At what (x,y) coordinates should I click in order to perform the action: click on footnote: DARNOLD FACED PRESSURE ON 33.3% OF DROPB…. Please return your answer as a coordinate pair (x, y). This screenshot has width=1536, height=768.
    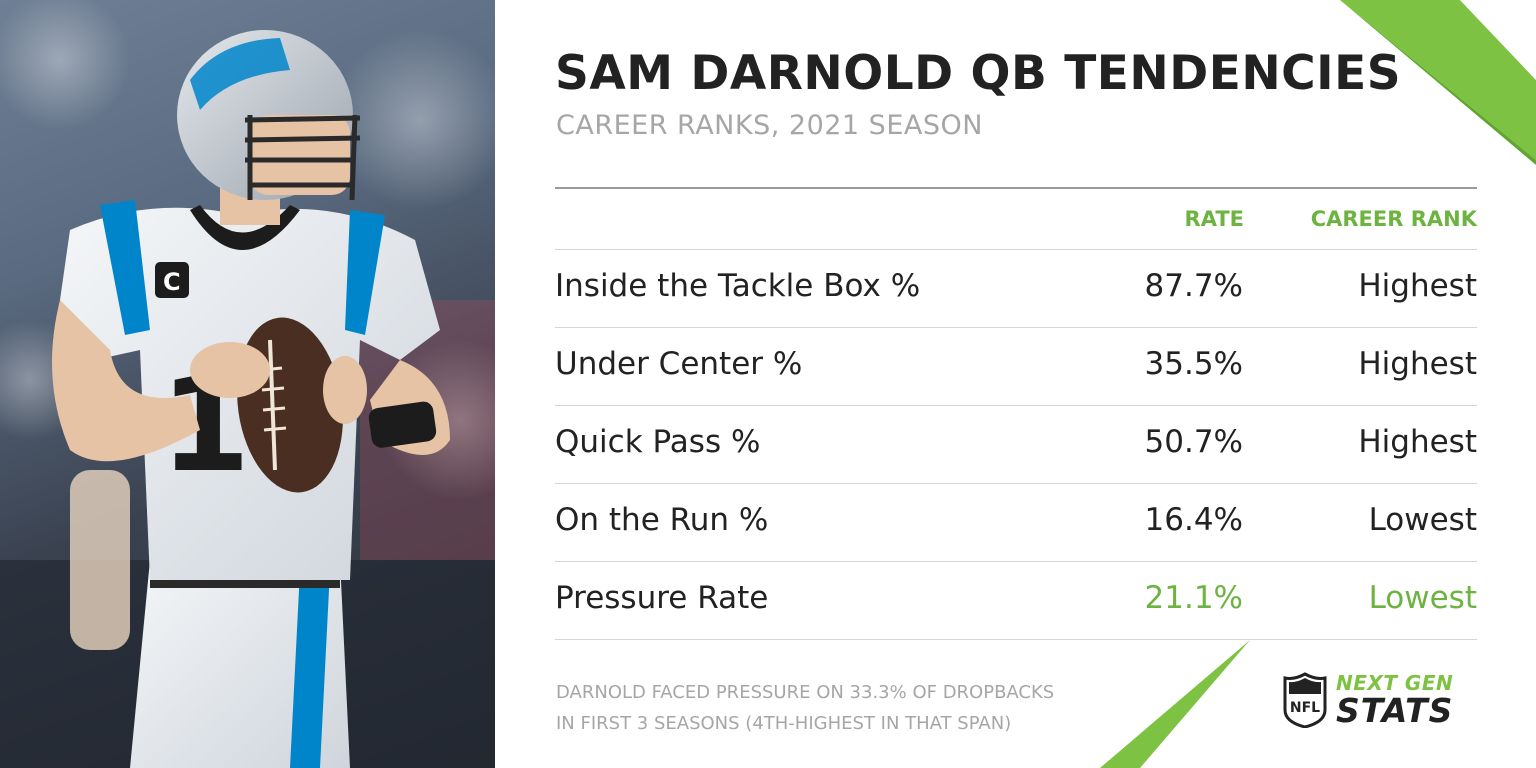
    Looking at the image, I should click on (866, 708).